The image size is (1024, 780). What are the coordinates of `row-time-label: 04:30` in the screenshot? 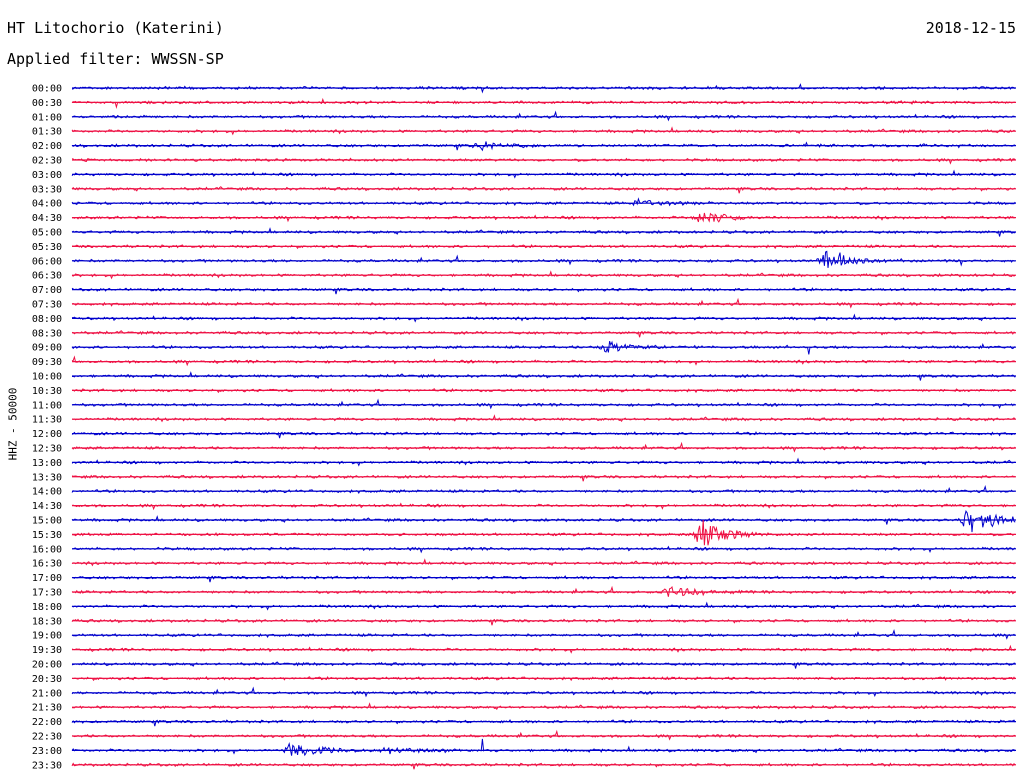 It's located at (47, 218).